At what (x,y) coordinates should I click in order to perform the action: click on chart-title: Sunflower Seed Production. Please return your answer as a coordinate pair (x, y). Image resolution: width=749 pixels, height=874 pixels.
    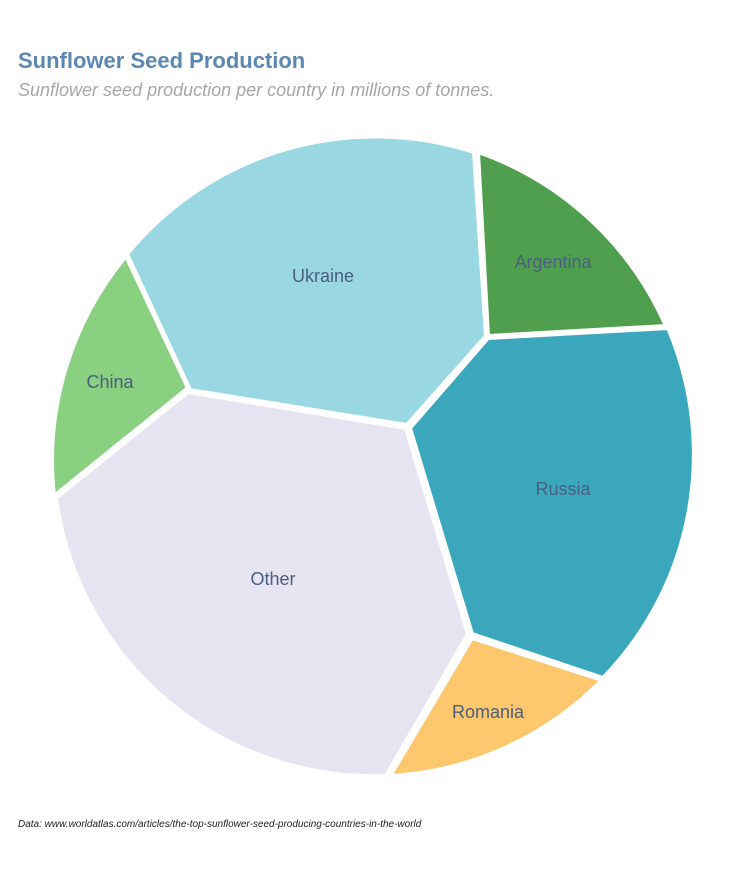
    Looking at the image, I should click on (162, 60).